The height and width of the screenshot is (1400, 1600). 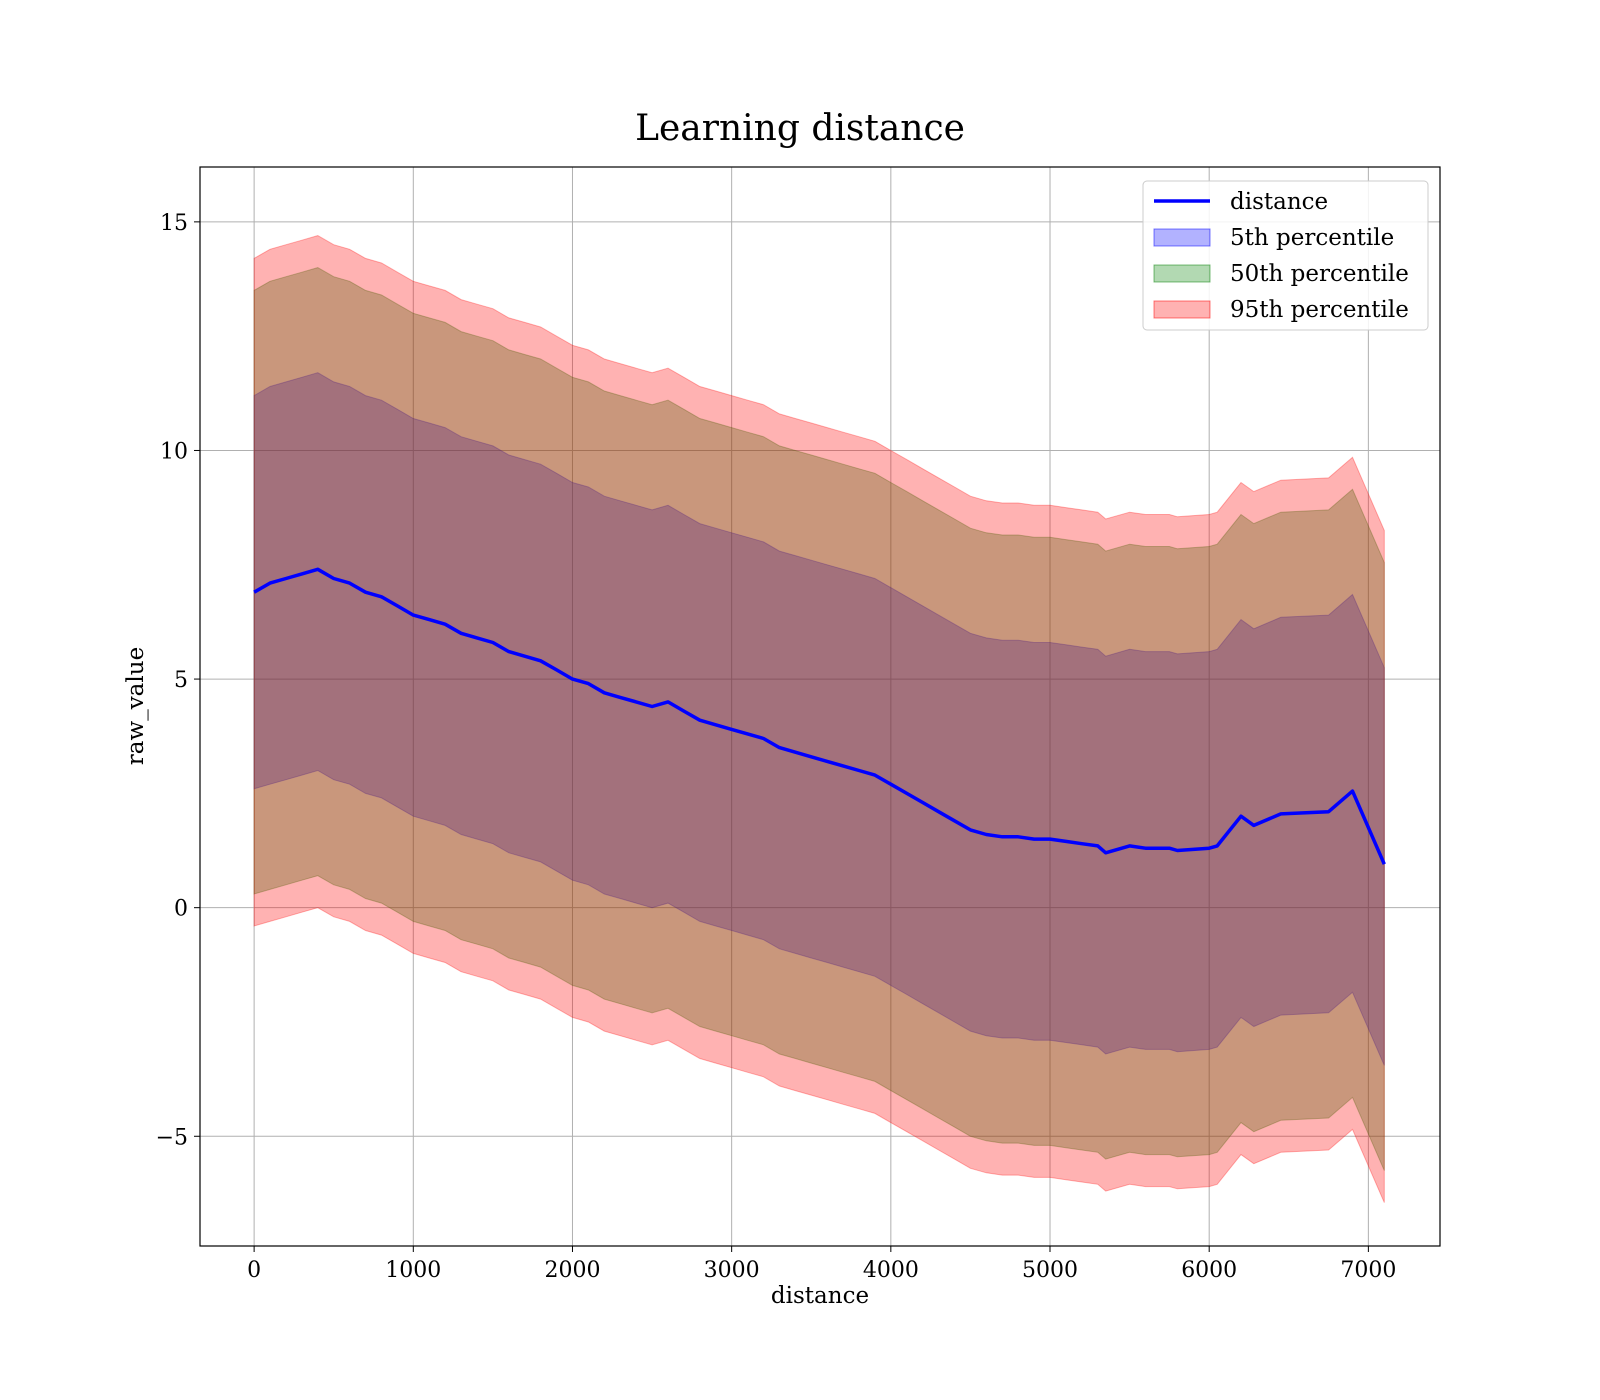 I want to click on x-tick-label: 3000, so click(x=732, y=1270).